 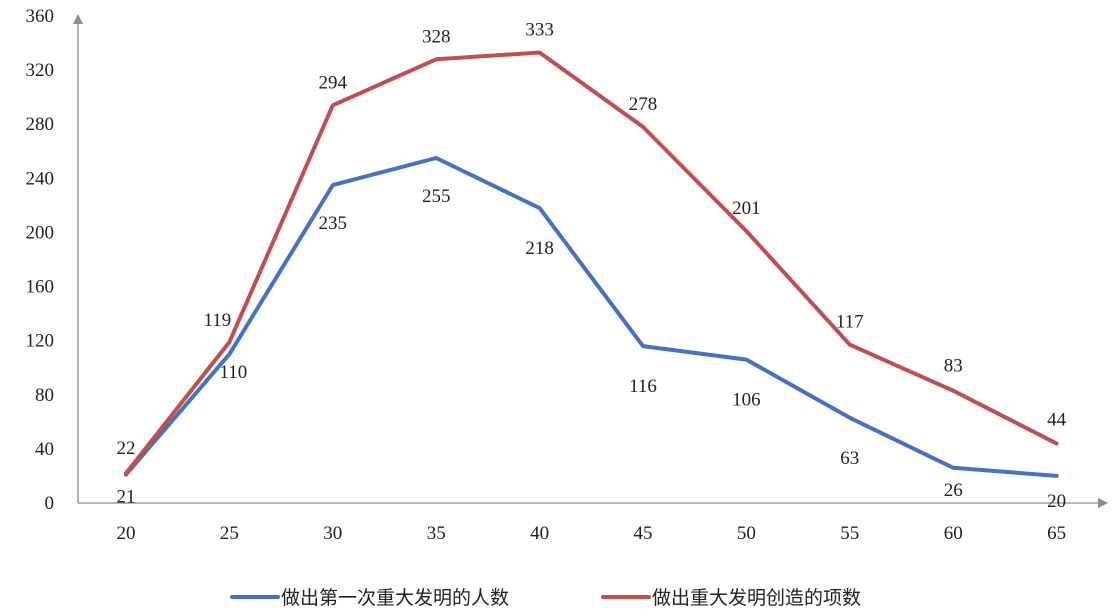 What do you see at coordinates (126, 448) in the screenshot?
I see `data-label-series-2: 22` at bounding box center [126, 448].